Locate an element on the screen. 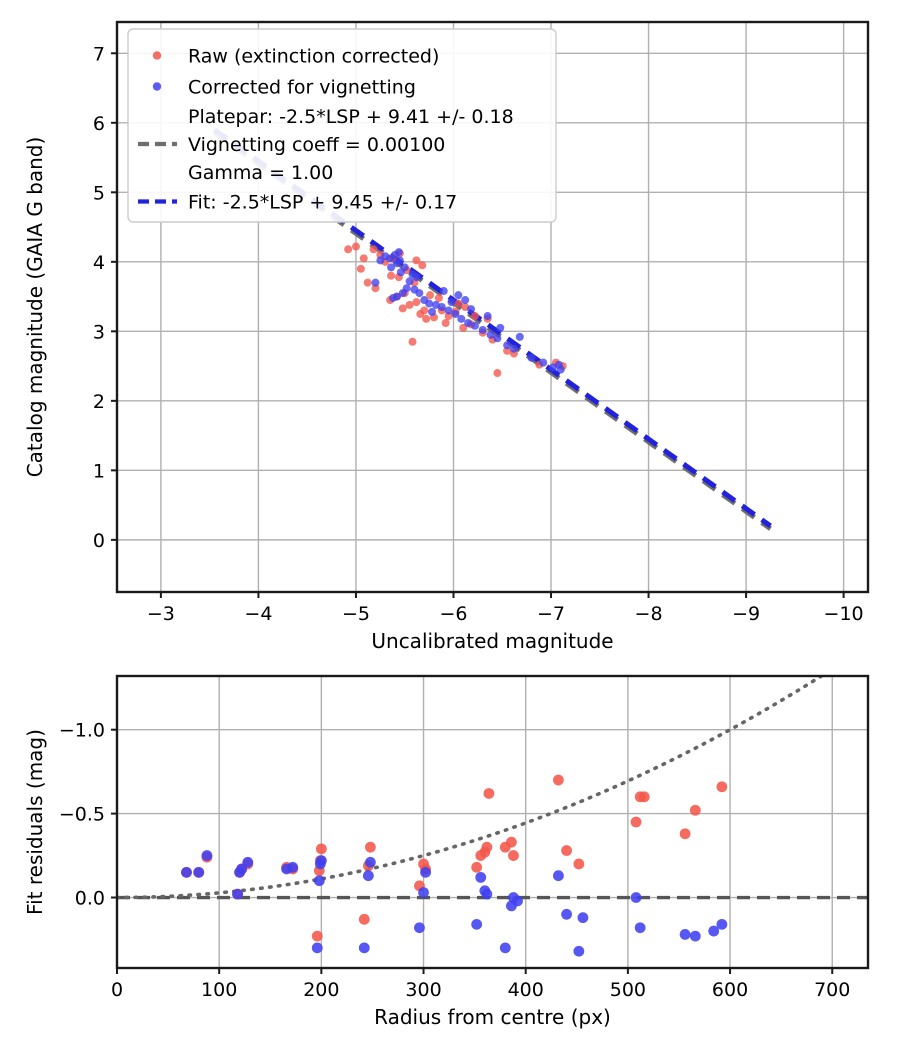  y-axis-label: Catalog magnitude (GAIA G band) is located at coordinates (35, 307).